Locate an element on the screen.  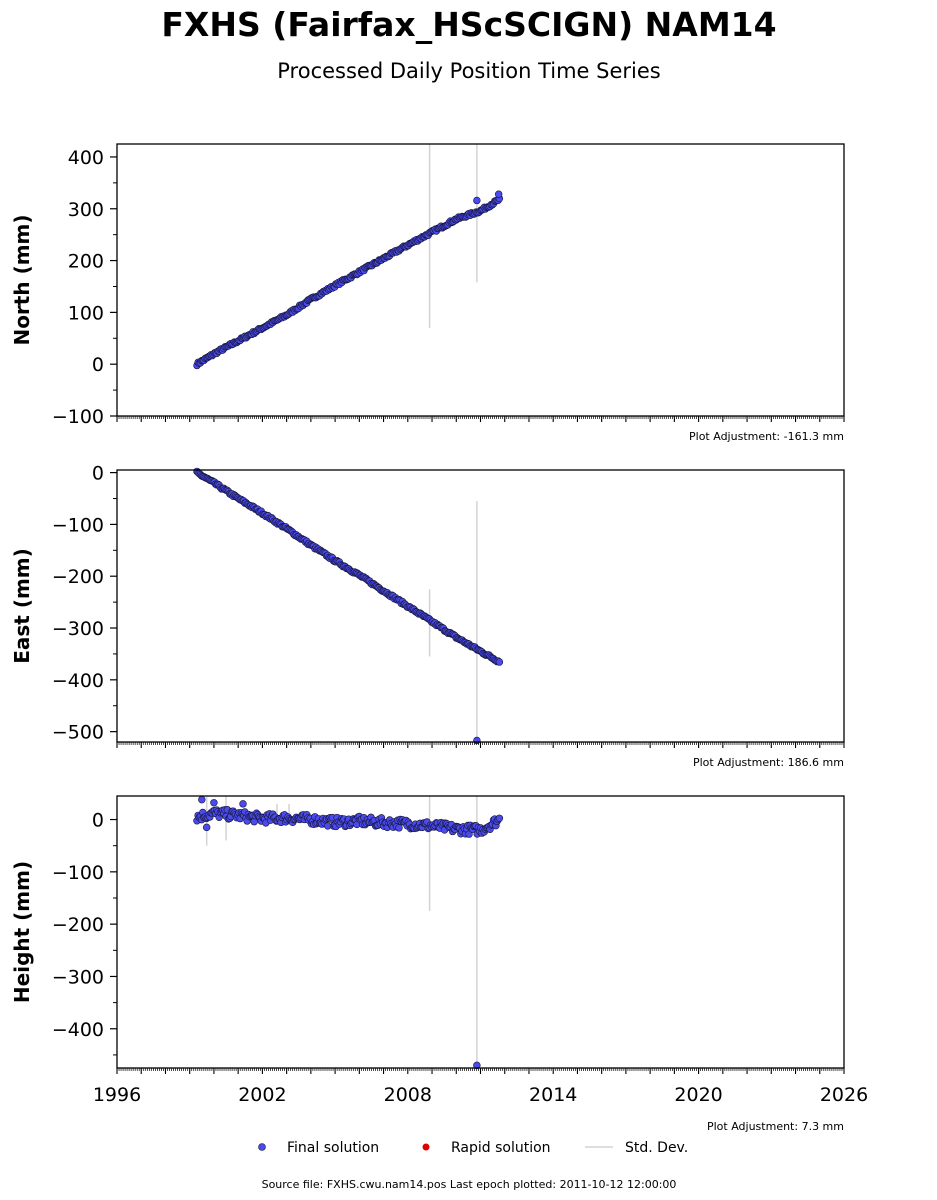
plot-adjustment: Plot Adjustment: 186.6 mm is located at coordinates (768, 762).